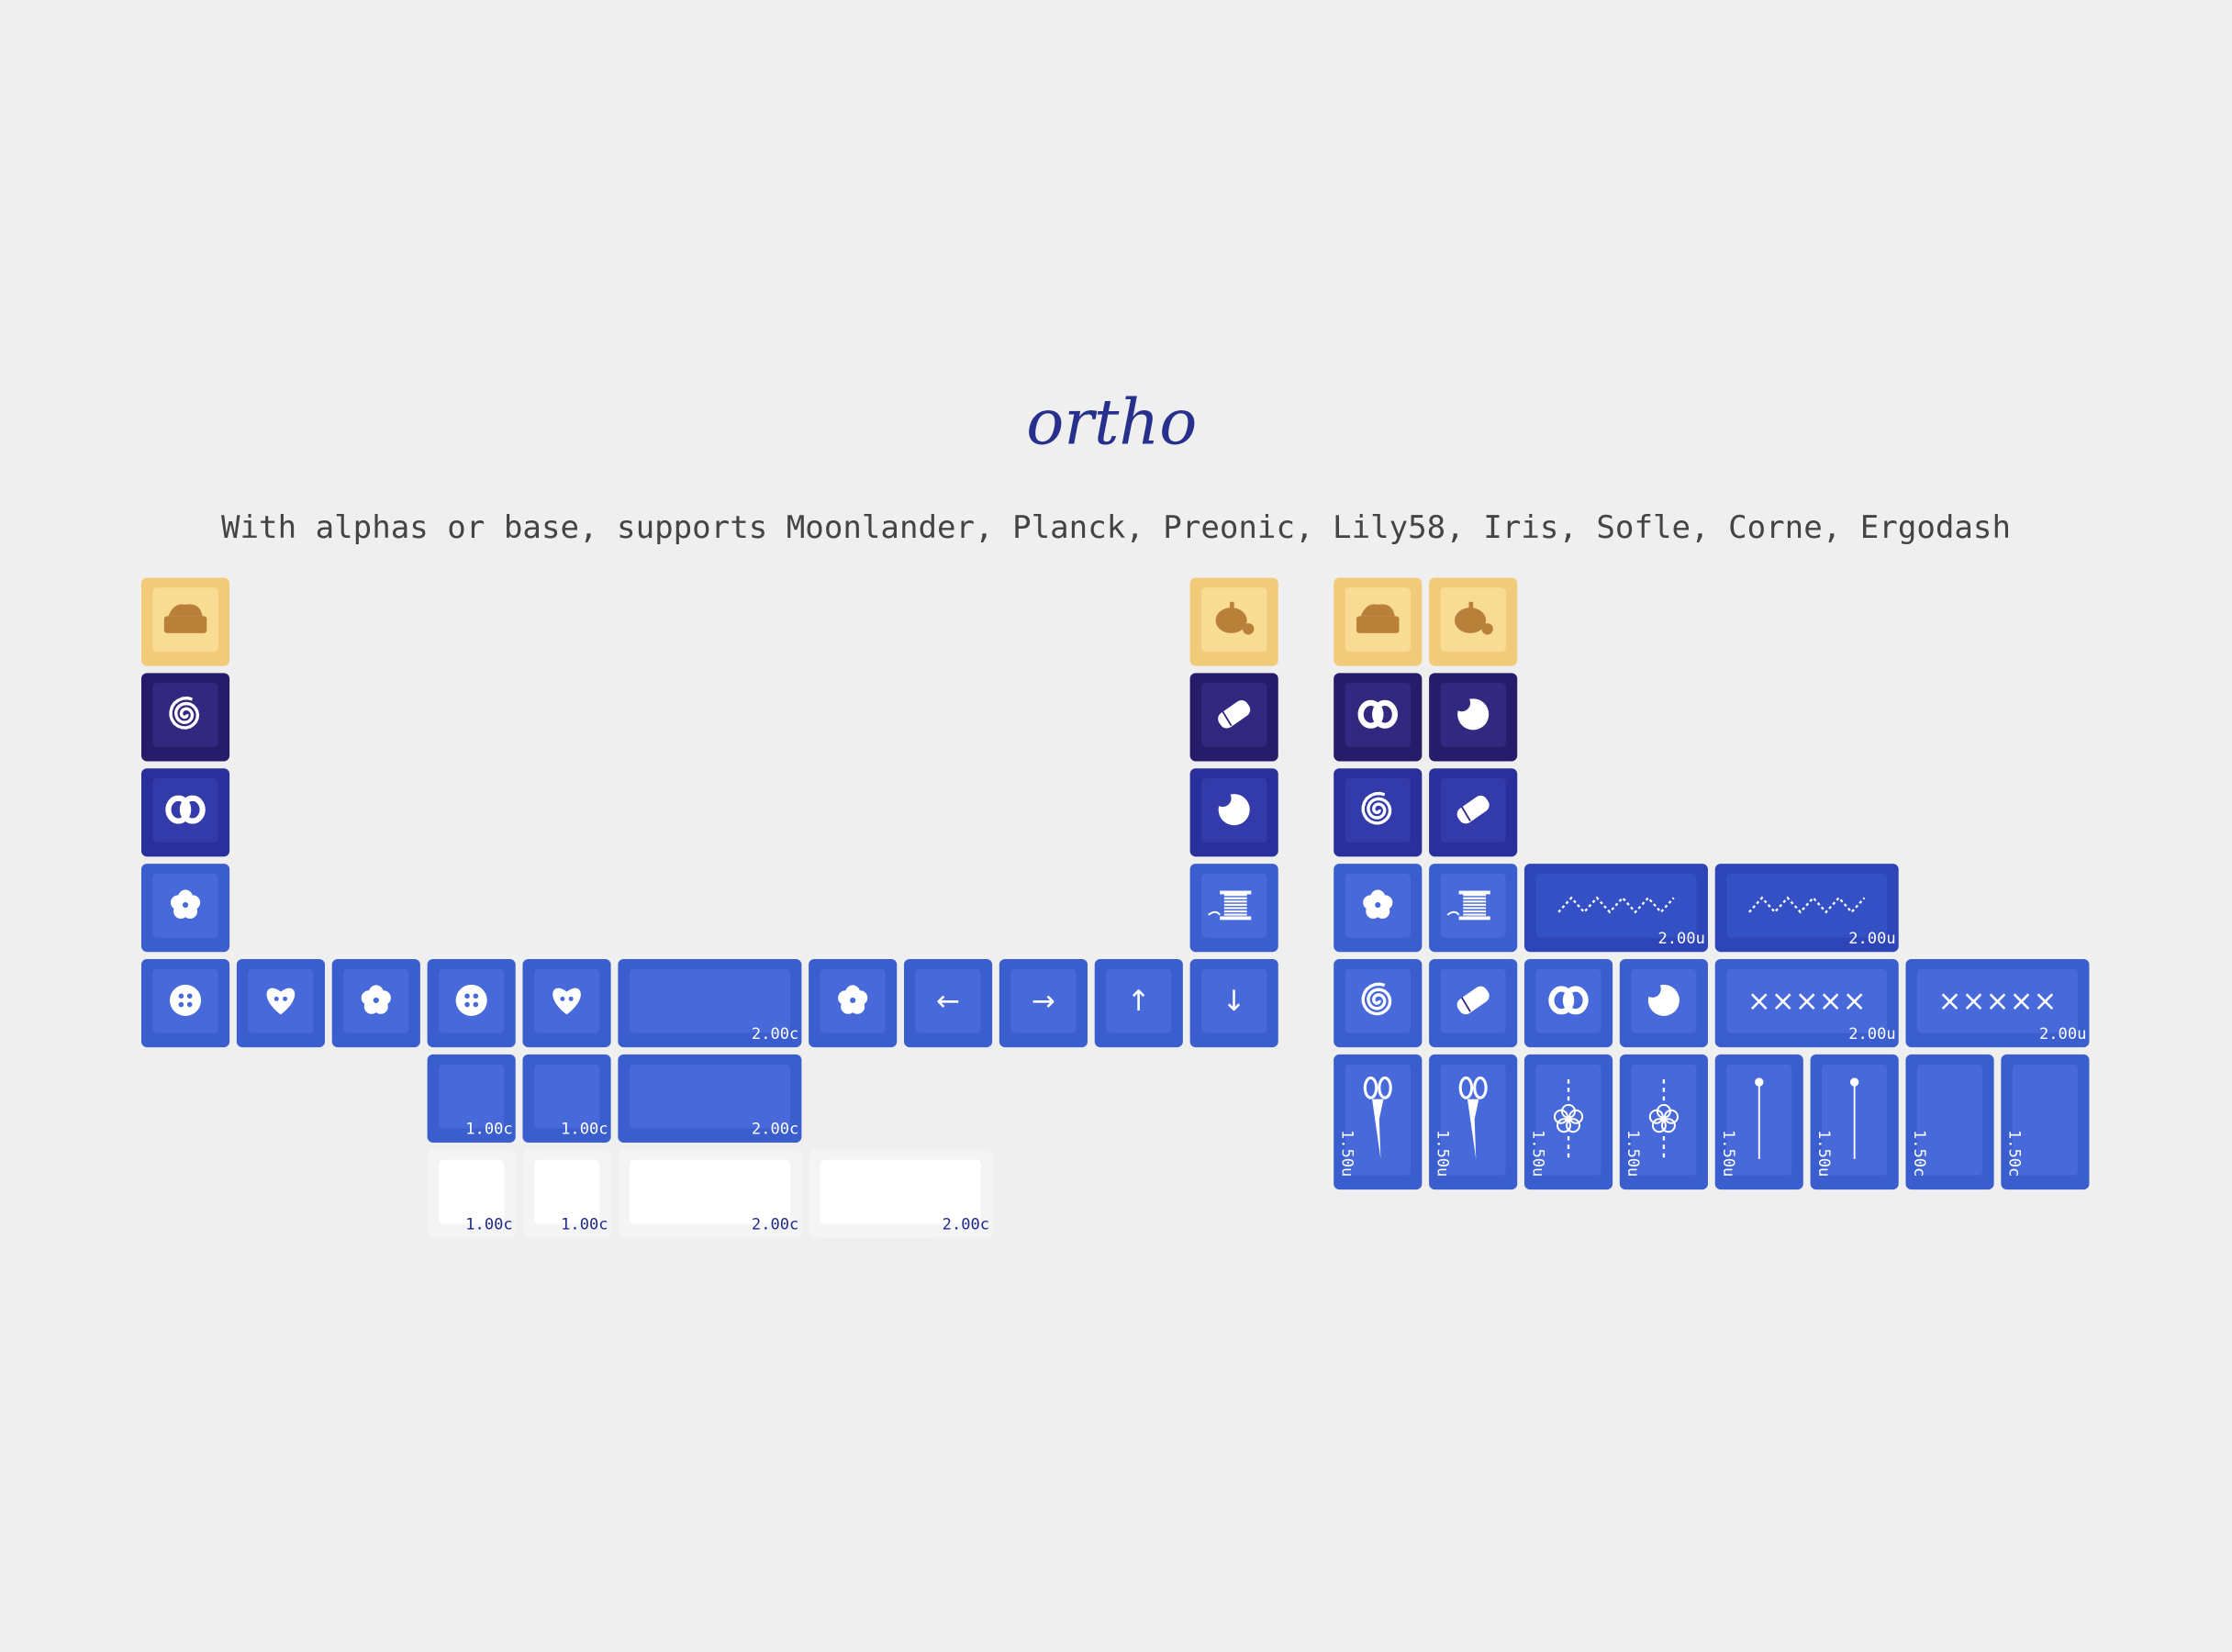 This screenshot has height=1652, width=2232. Describe the element at coordinates (1855, 1122) in the screenshot. I see `keycap: 1.50u` at that location.